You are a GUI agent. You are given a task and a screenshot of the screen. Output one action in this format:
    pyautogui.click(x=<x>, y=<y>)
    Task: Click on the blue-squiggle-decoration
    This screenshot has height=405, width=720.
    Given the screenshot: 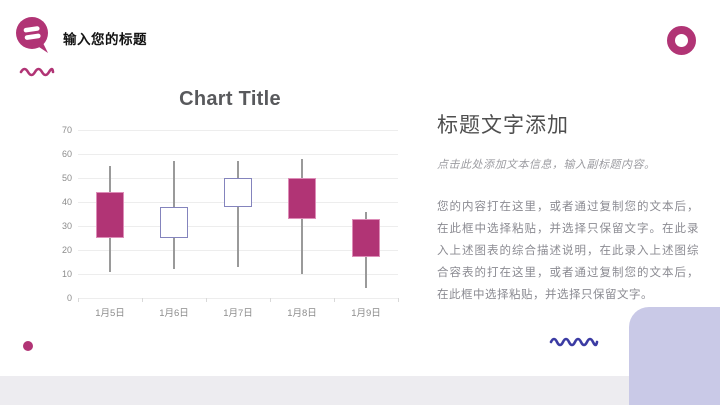 What is the action you would take?
    pyautogui.click(x=574, y=342)
    